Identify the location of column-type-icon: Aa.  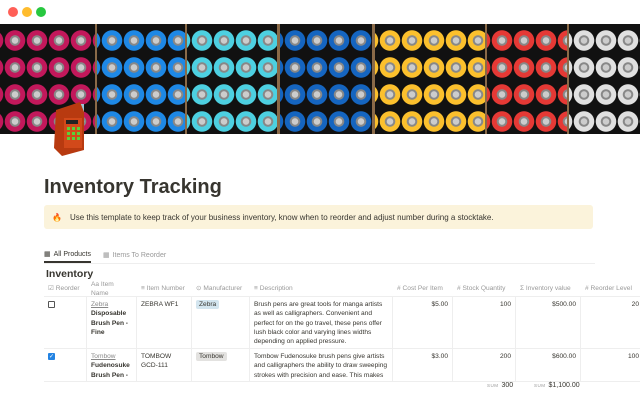
(95, 284).